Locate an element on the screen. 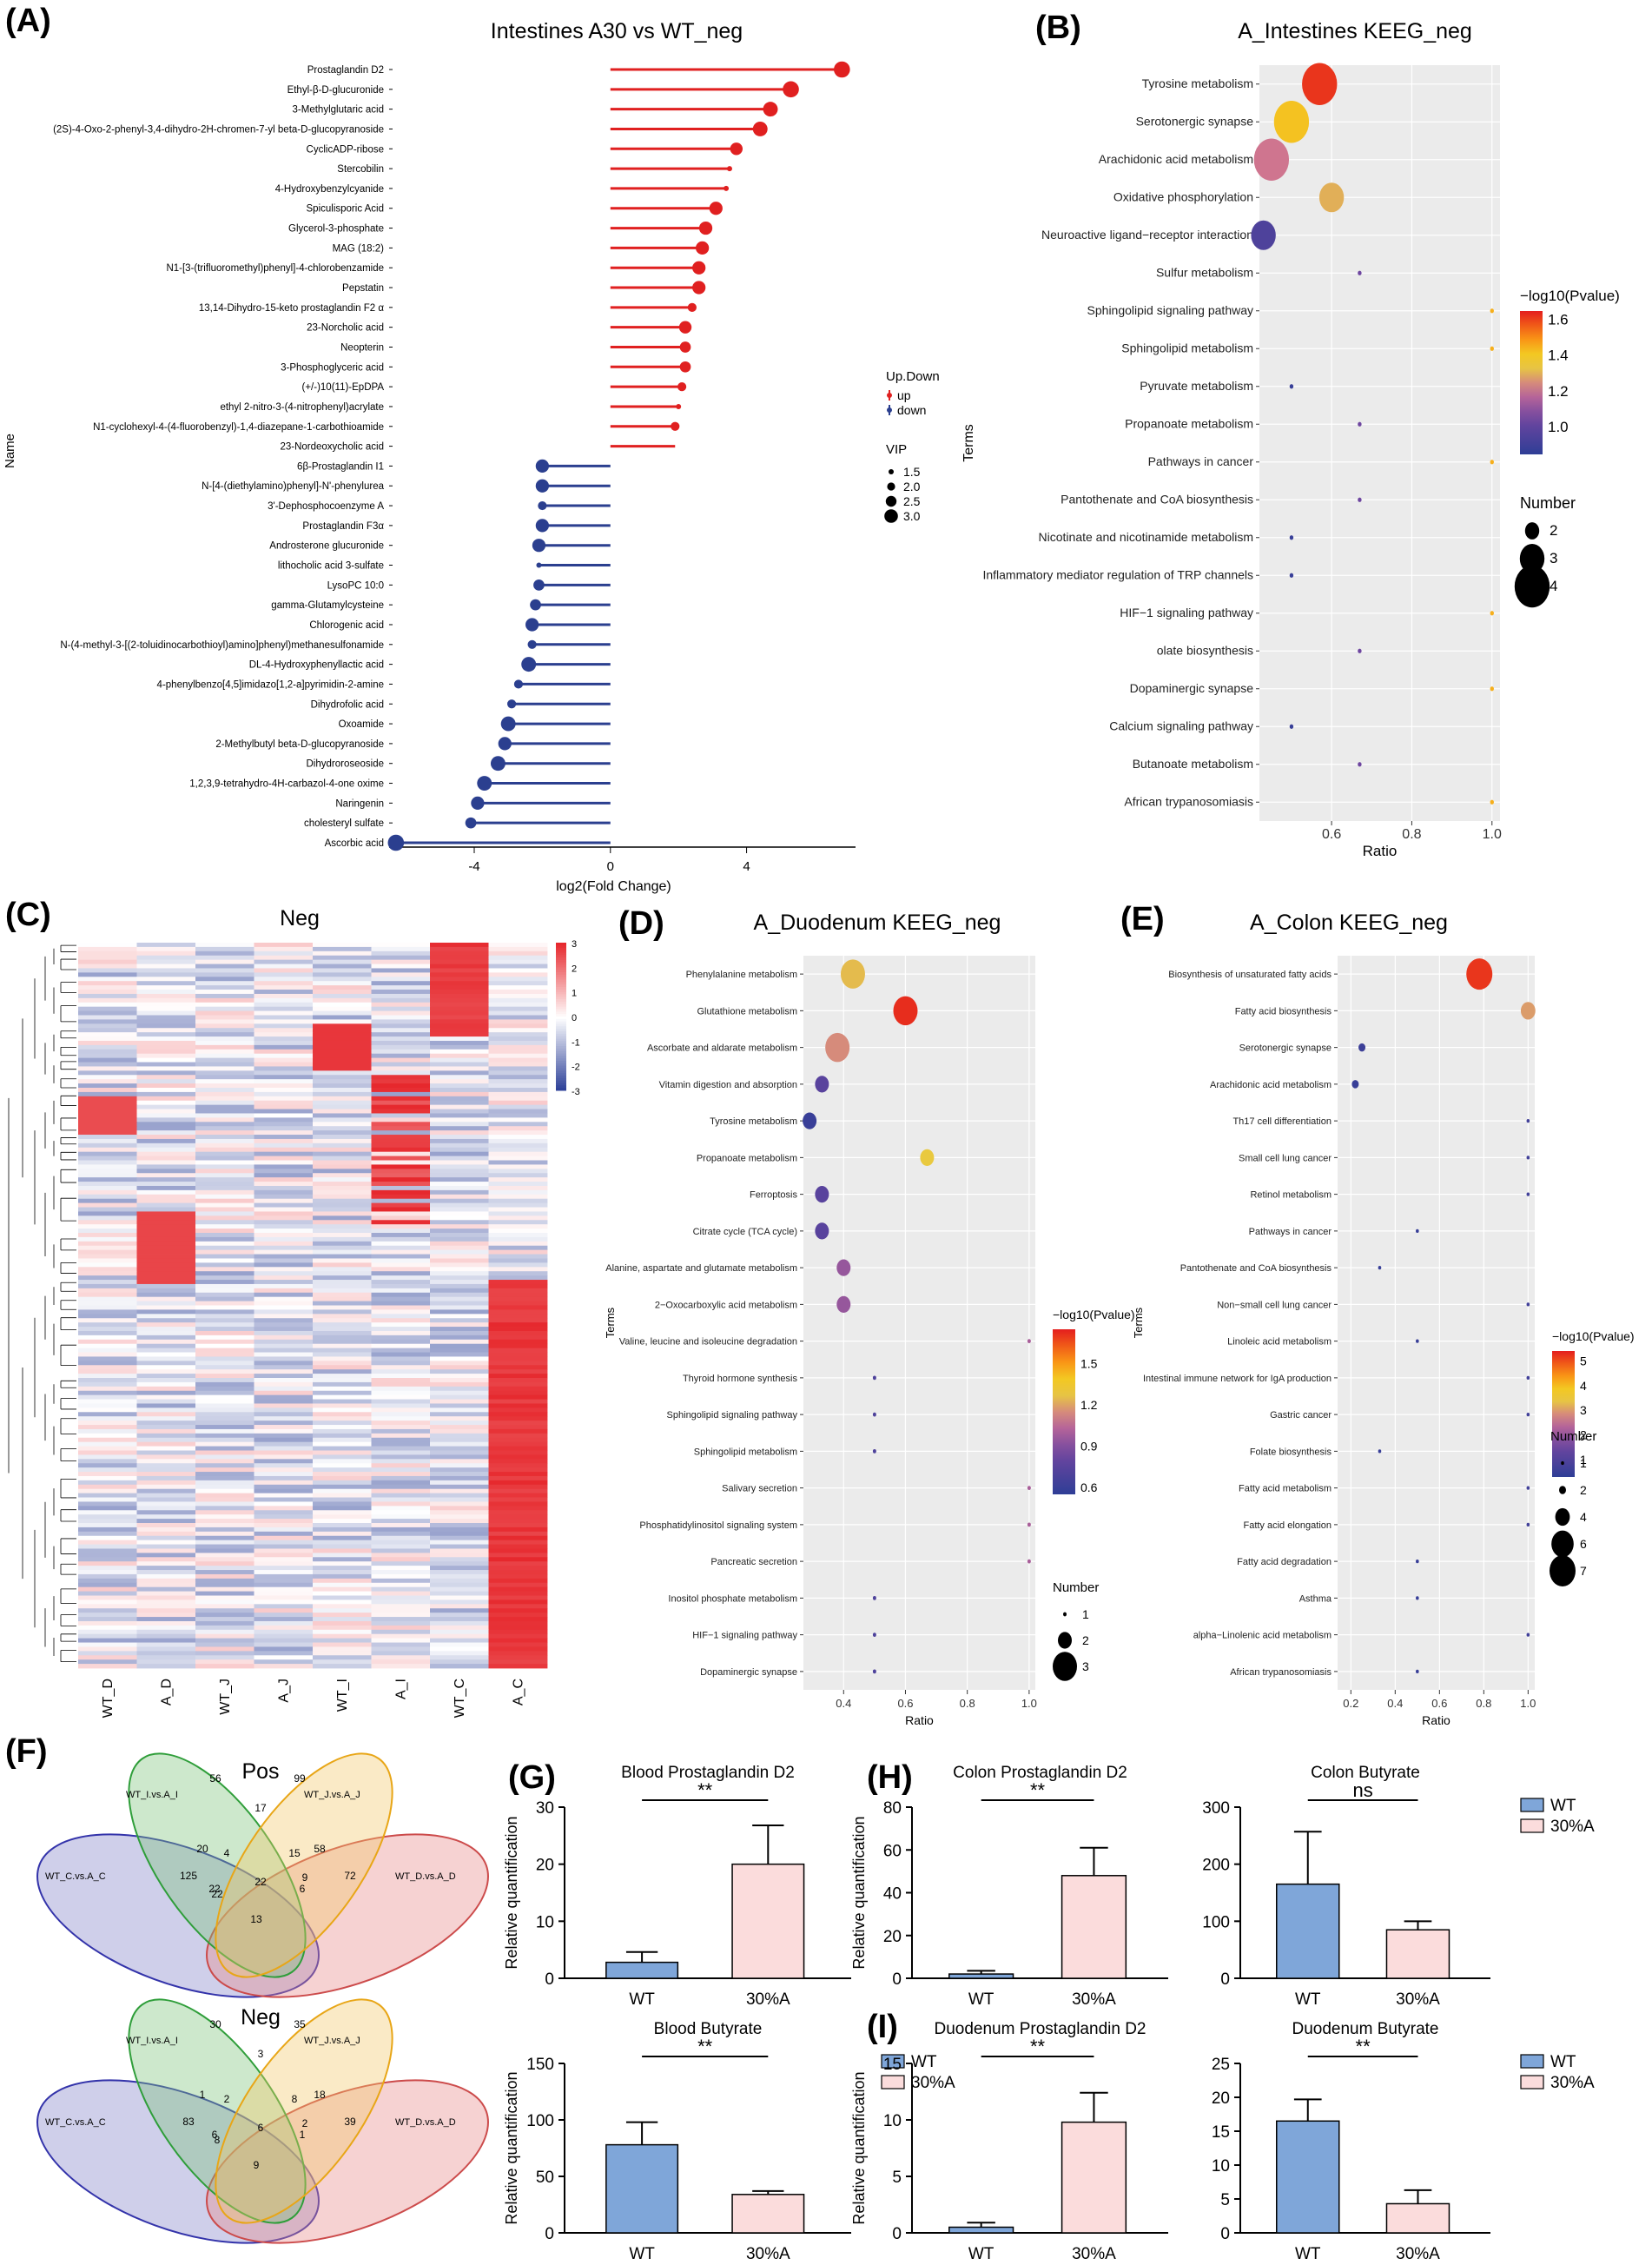 The width and height of the screenshot is (1652, 2265). significance-label: ** is located at coordinates (1038, 2046).